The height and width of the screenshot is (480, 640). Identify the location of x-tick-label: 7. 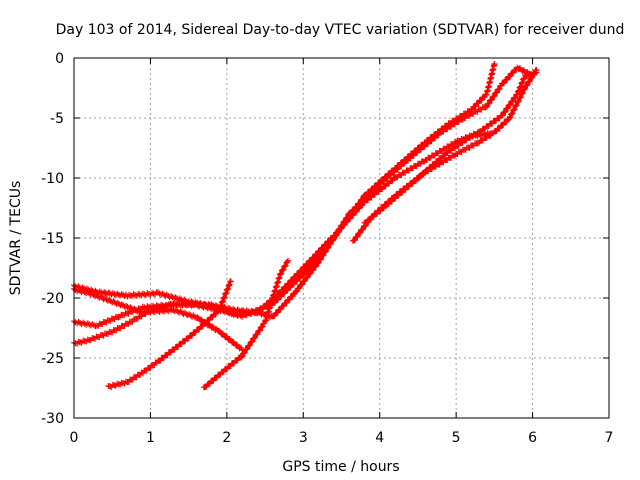
(609, 438).